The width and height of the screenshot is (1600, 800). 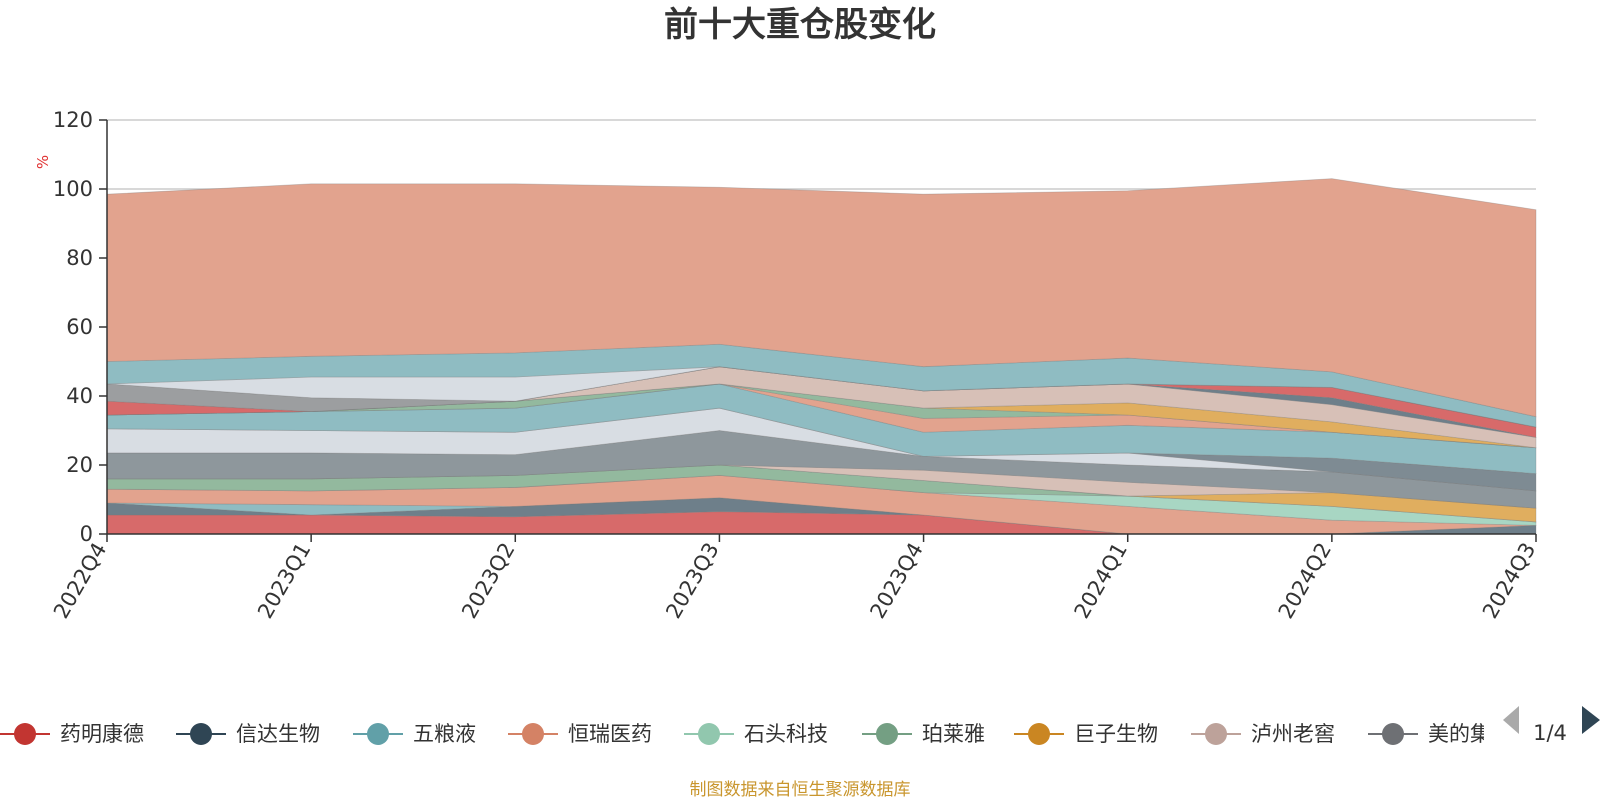 I want to click on y-tick-label-6: 120, so click(x=73, y=120).